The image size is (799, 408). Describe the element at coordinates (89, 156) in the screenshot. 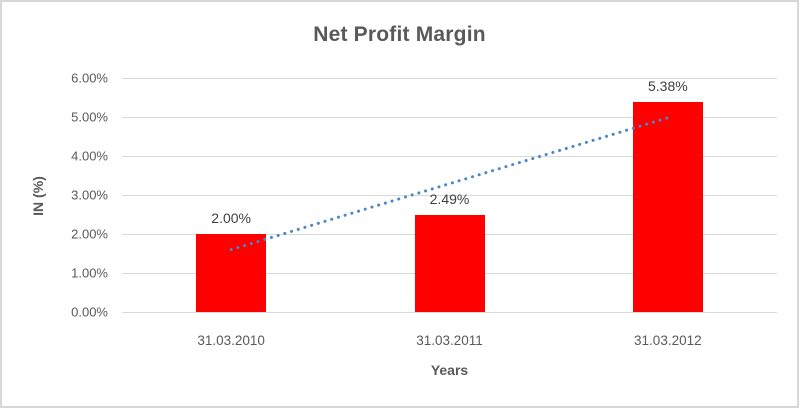

I see `y-tick-label: 4.00%` at that location.